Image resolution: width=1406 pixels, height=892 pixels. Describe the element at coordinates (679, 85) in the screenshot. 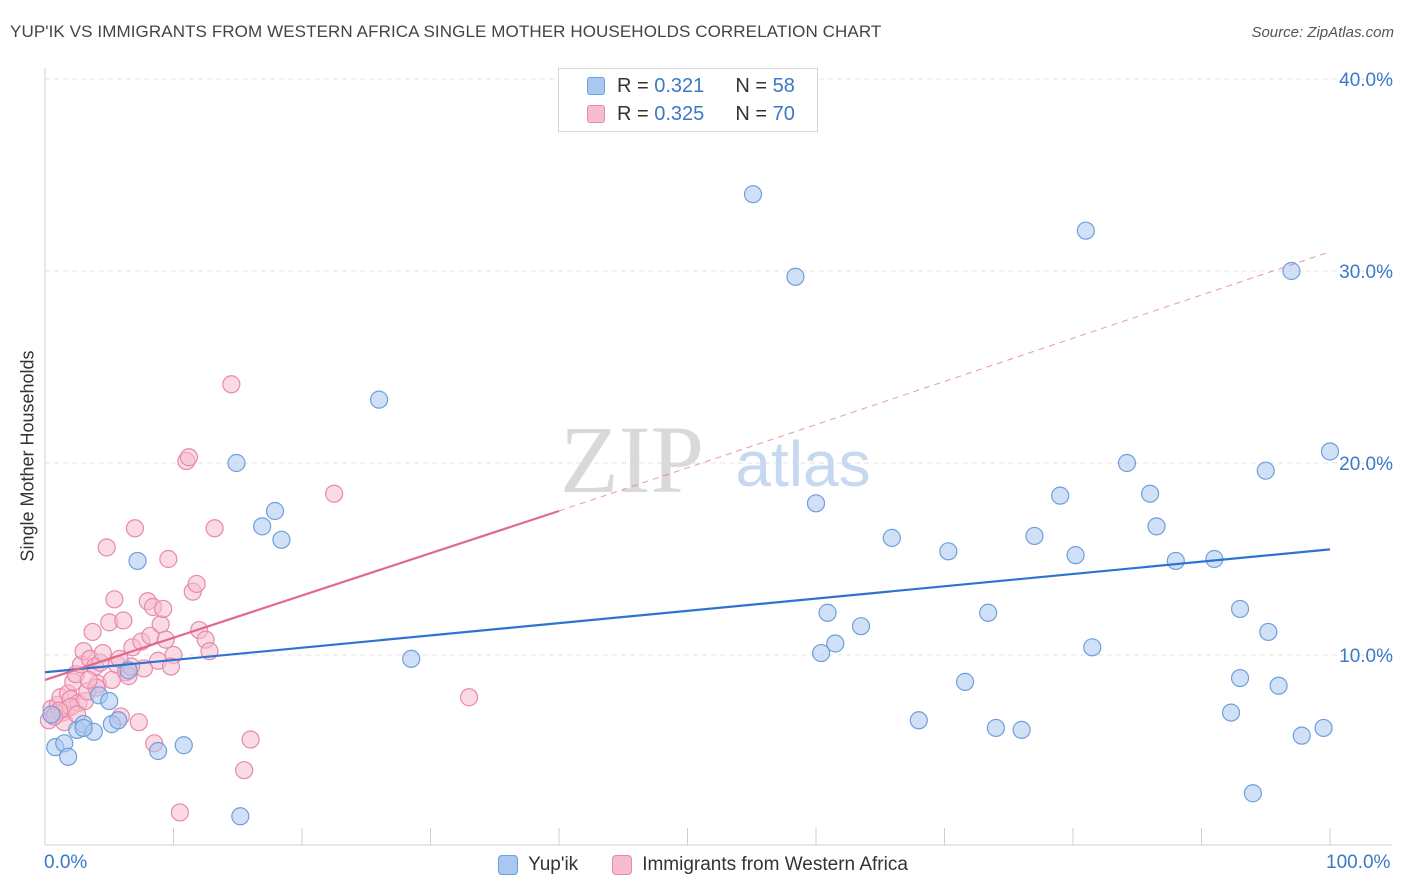

I see `legend-r-value: 0.321` at that location.